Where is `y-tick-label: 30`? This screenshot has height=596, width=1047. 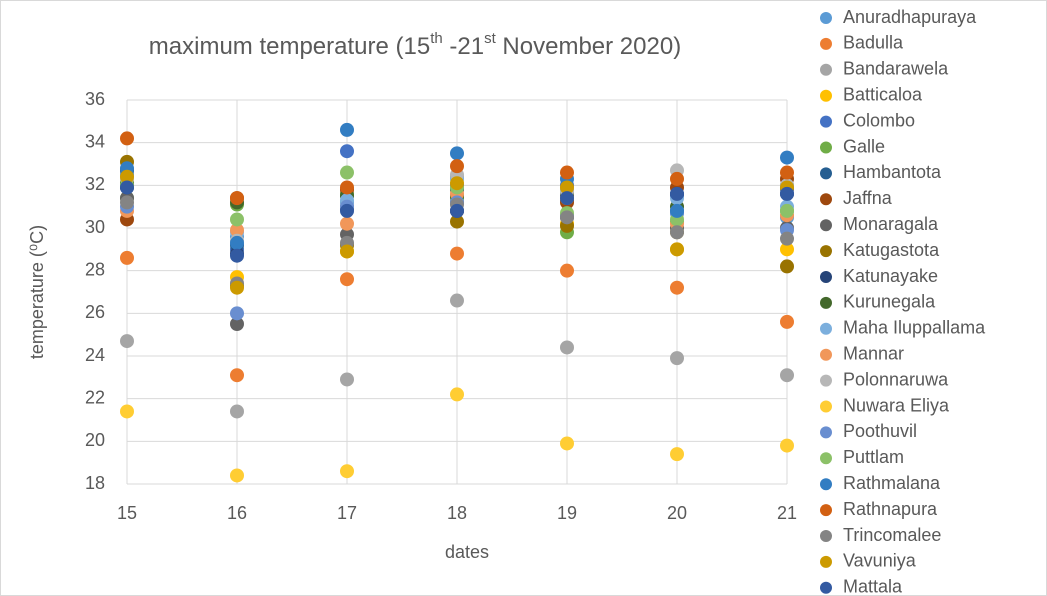 y-tick-label: 30 is located at coordinates (95, 227).